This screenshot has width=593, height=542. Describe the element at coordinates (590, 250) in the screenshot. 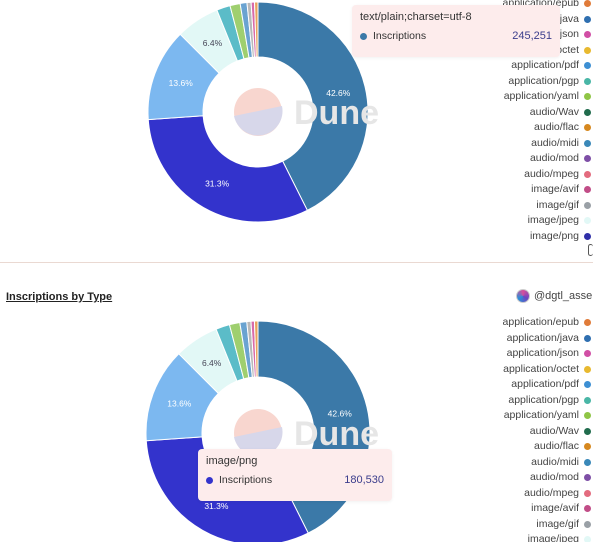

I see `legend-scroll-handle` at that location.